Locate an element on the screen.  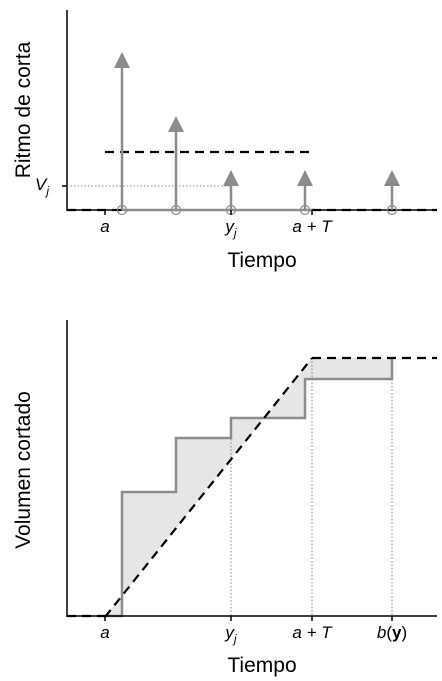
bottom-label-b: b(y) is located at coordinates (392, 632).